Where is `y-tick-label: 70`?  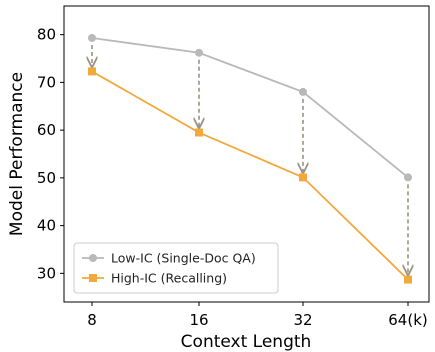
y-tick-label: 70 is located at coordinates (46, 82).